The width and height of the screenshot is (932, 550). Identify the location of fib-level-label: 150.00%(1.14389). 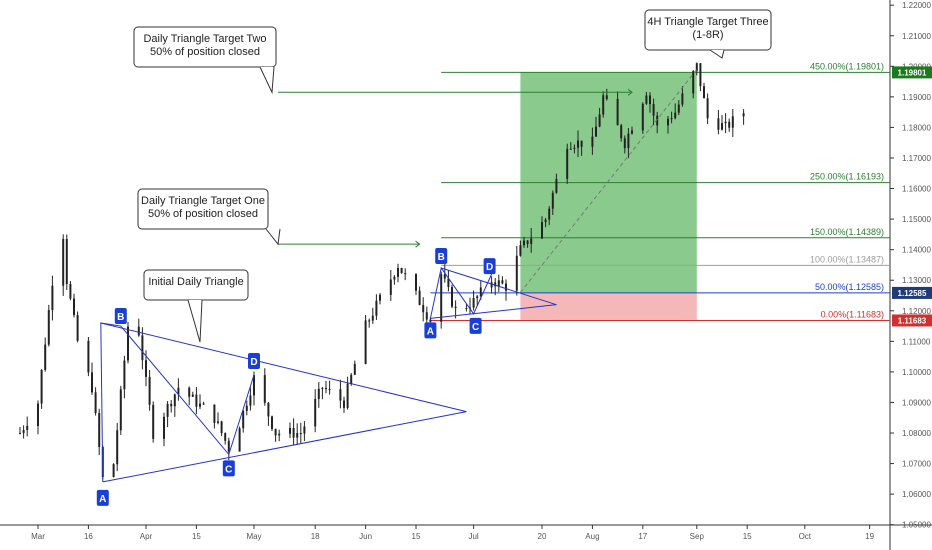
(847, 232).